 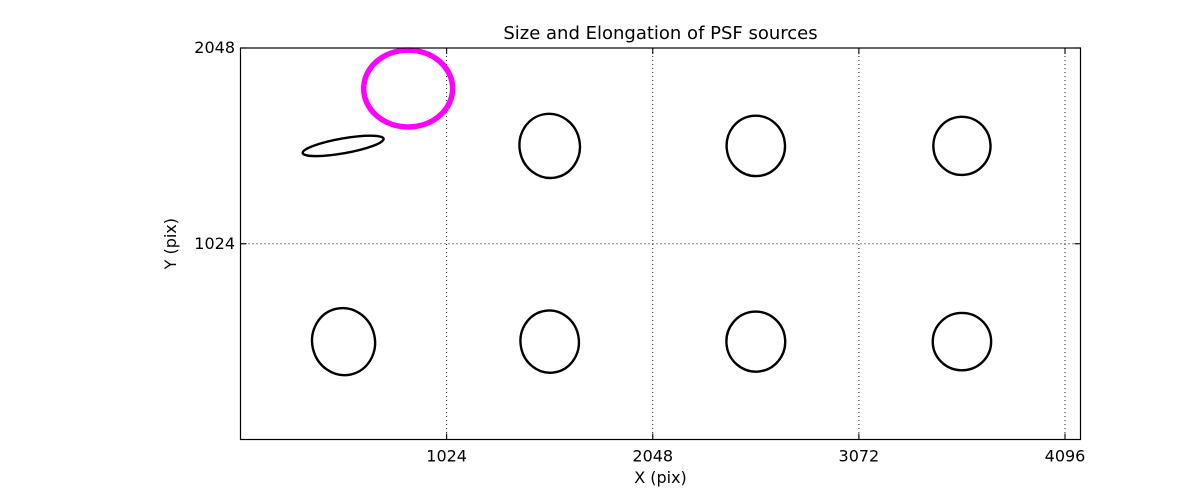 What do you see at coordinates (408, 88) in the screenshot?
I see `psf-outlier-circle` at bounding box center [408, 88].